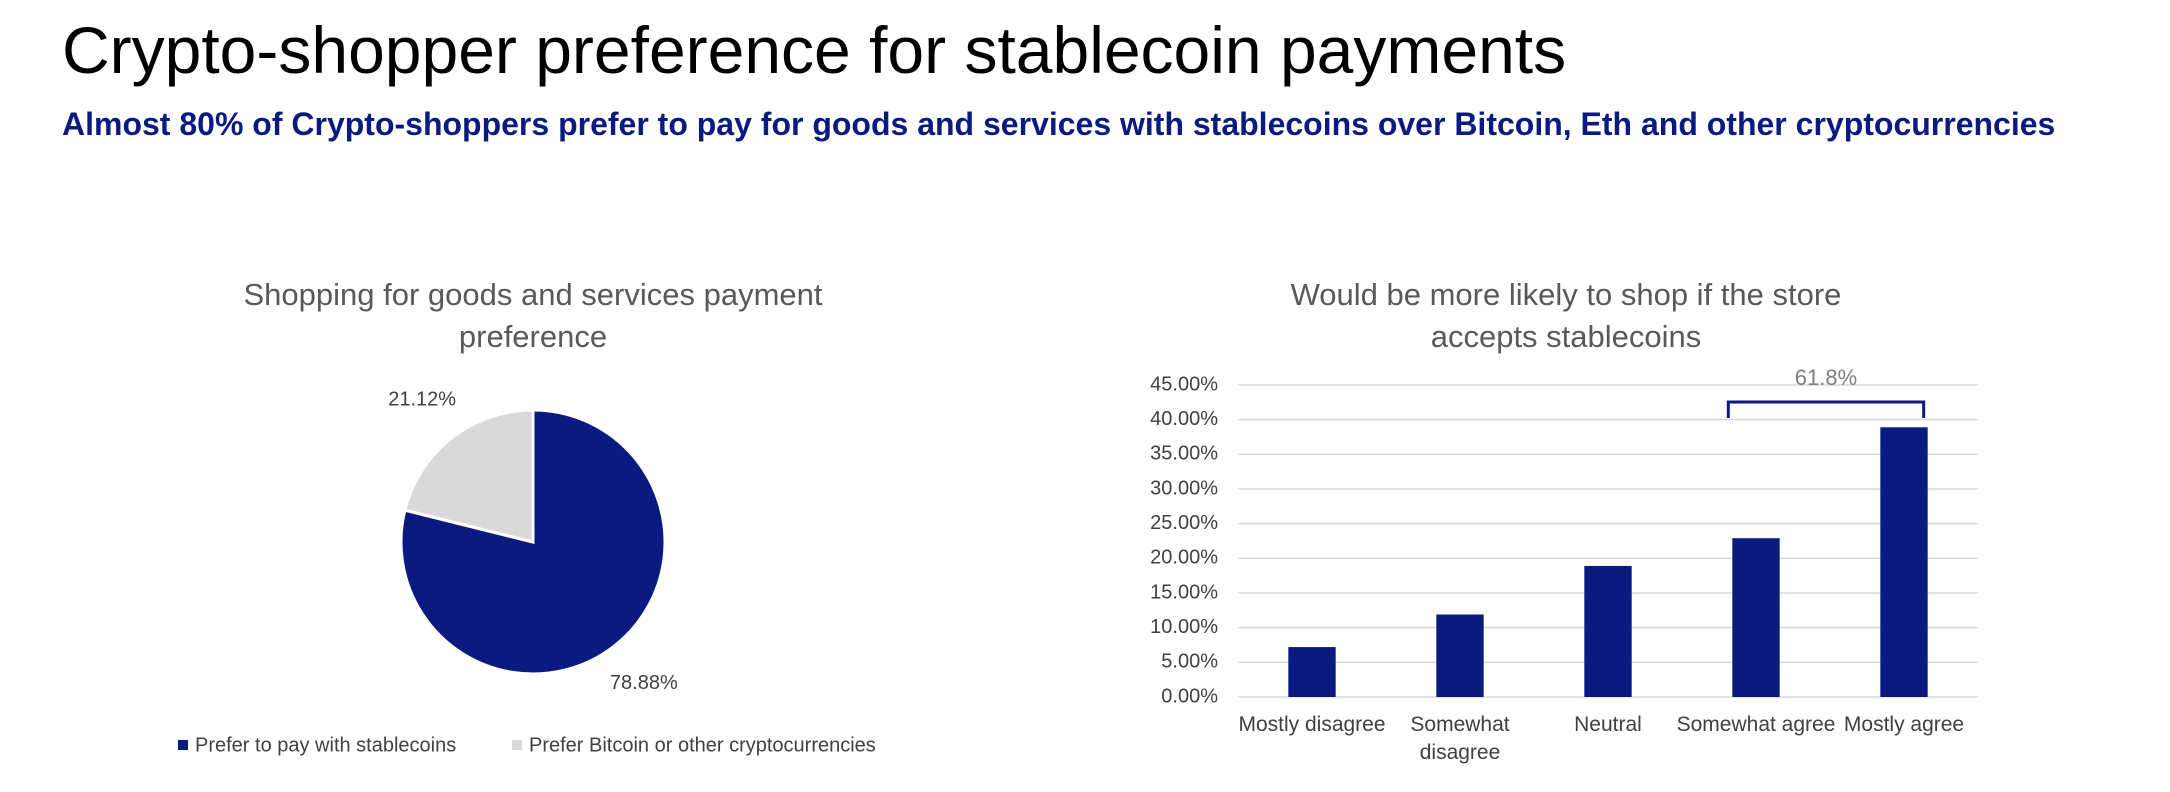 The image size is (2170, 792). What do you see at coordinates (1904, 724) in the screenshot?
I see `x-tick-label: Mostly agree` at bounding box center [1904, 724].